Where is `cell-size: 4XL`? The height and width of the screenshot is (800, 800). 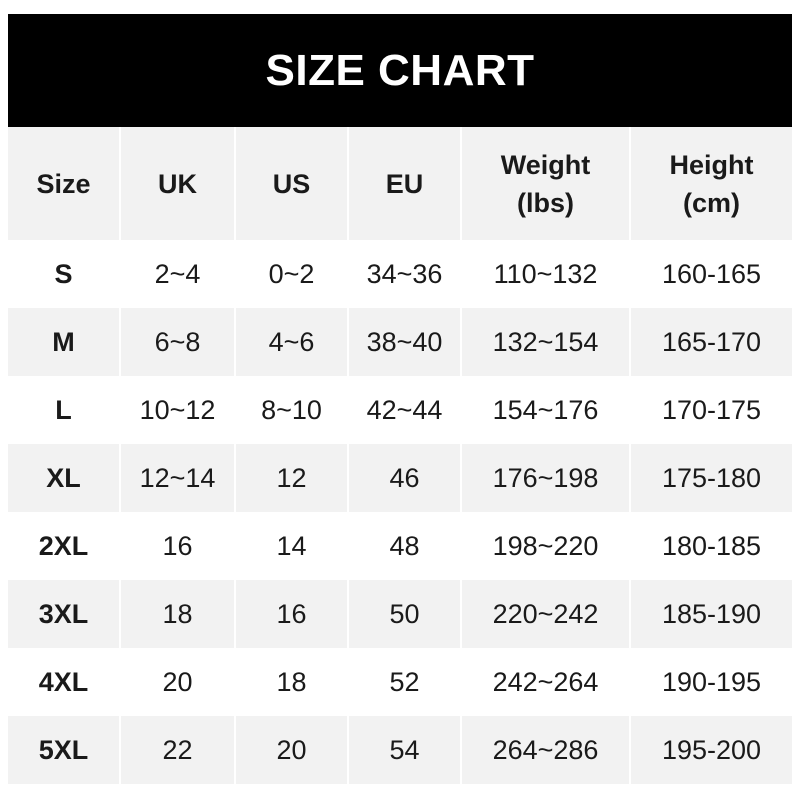 cell-size: 4XL is located at coordinates (63, 681).